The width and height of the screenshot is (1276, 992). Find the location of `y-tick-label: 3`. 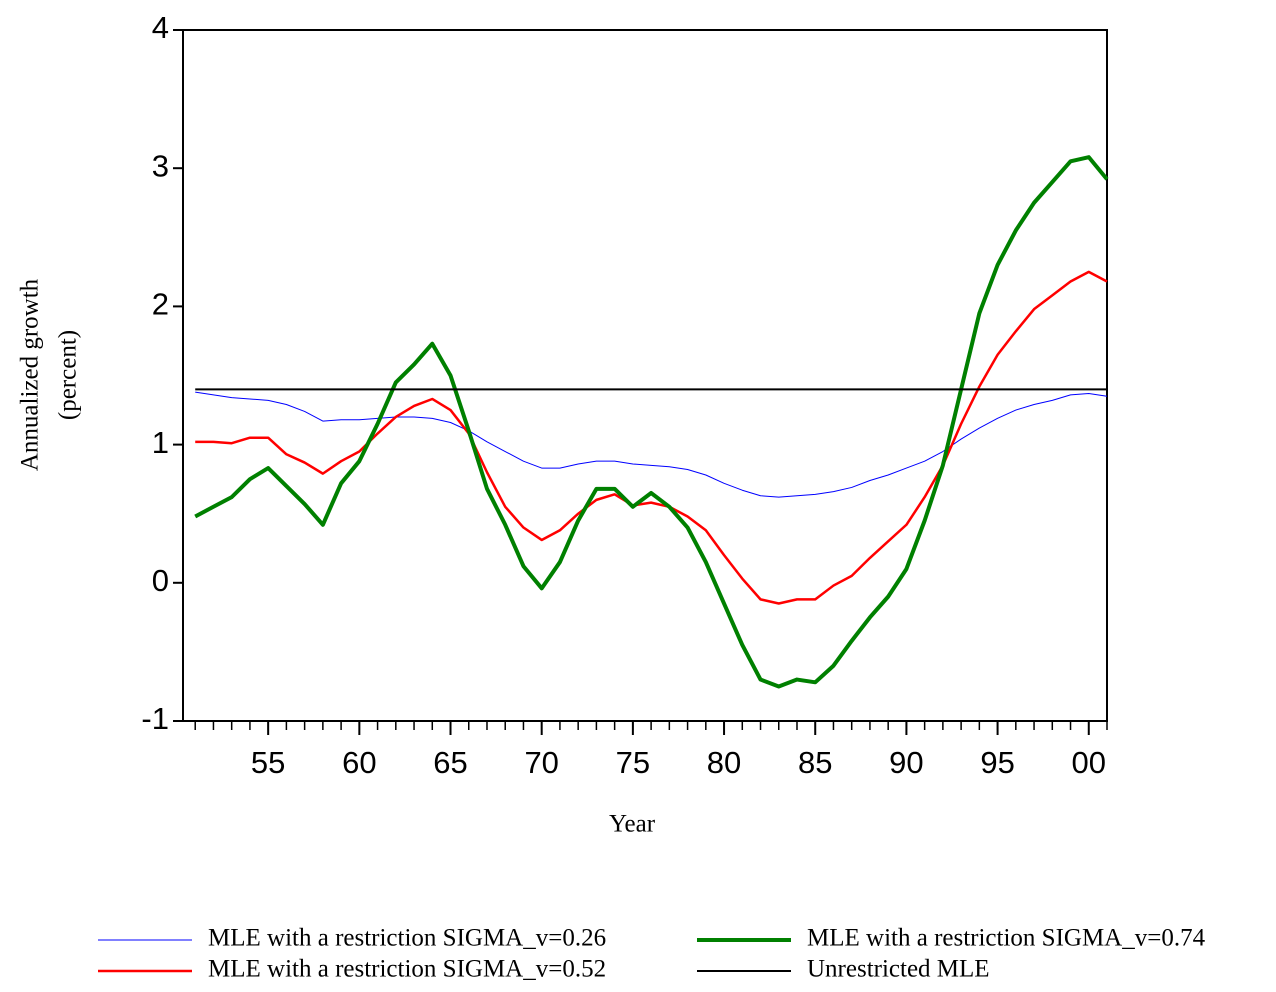

y-tick-label: 3 is located at coordinates (160, 165).